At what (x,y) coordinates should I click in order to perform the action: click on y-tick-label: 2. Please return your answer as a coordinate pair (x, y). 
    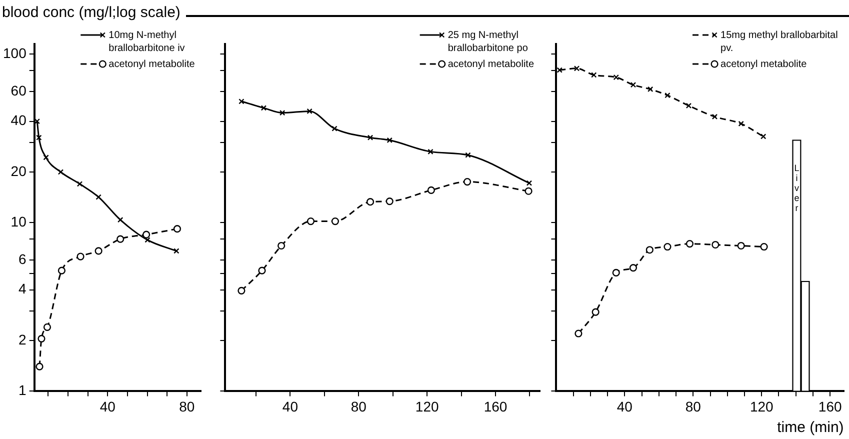
    Looking at the image, I should click on (22, 339).